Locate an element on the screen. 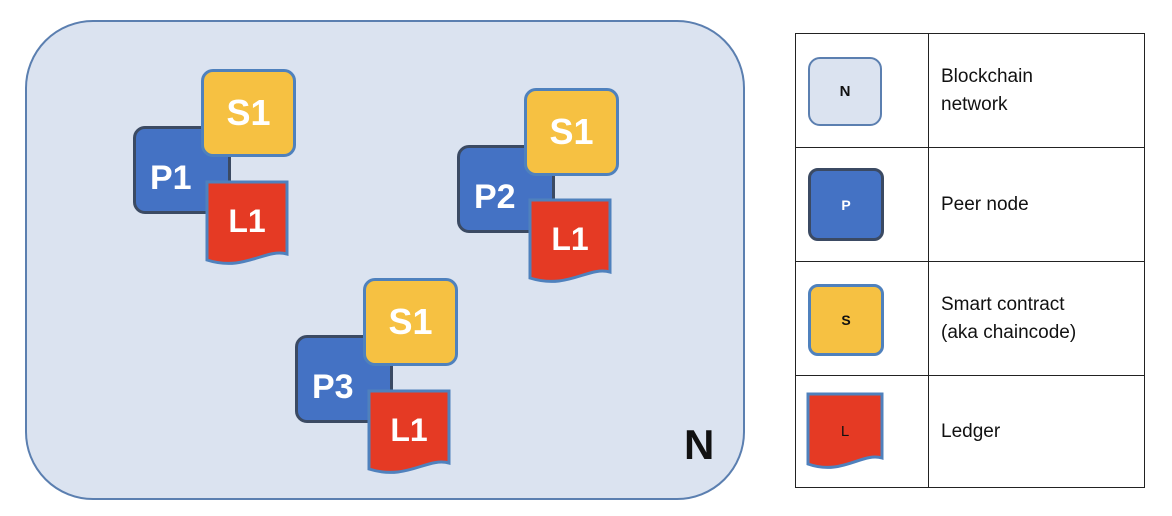  legend-row-contract: S Smart contract (aka chaincode) is located at coordinates (970, 318).